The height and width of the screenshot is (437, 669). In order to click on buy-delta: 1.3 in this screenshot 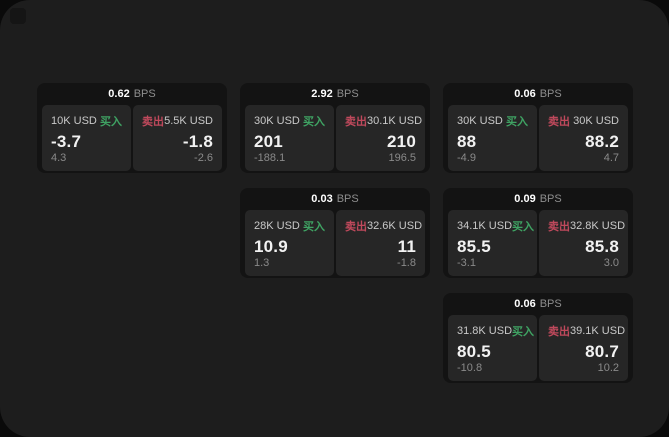, I will do `click(262, 263)`.